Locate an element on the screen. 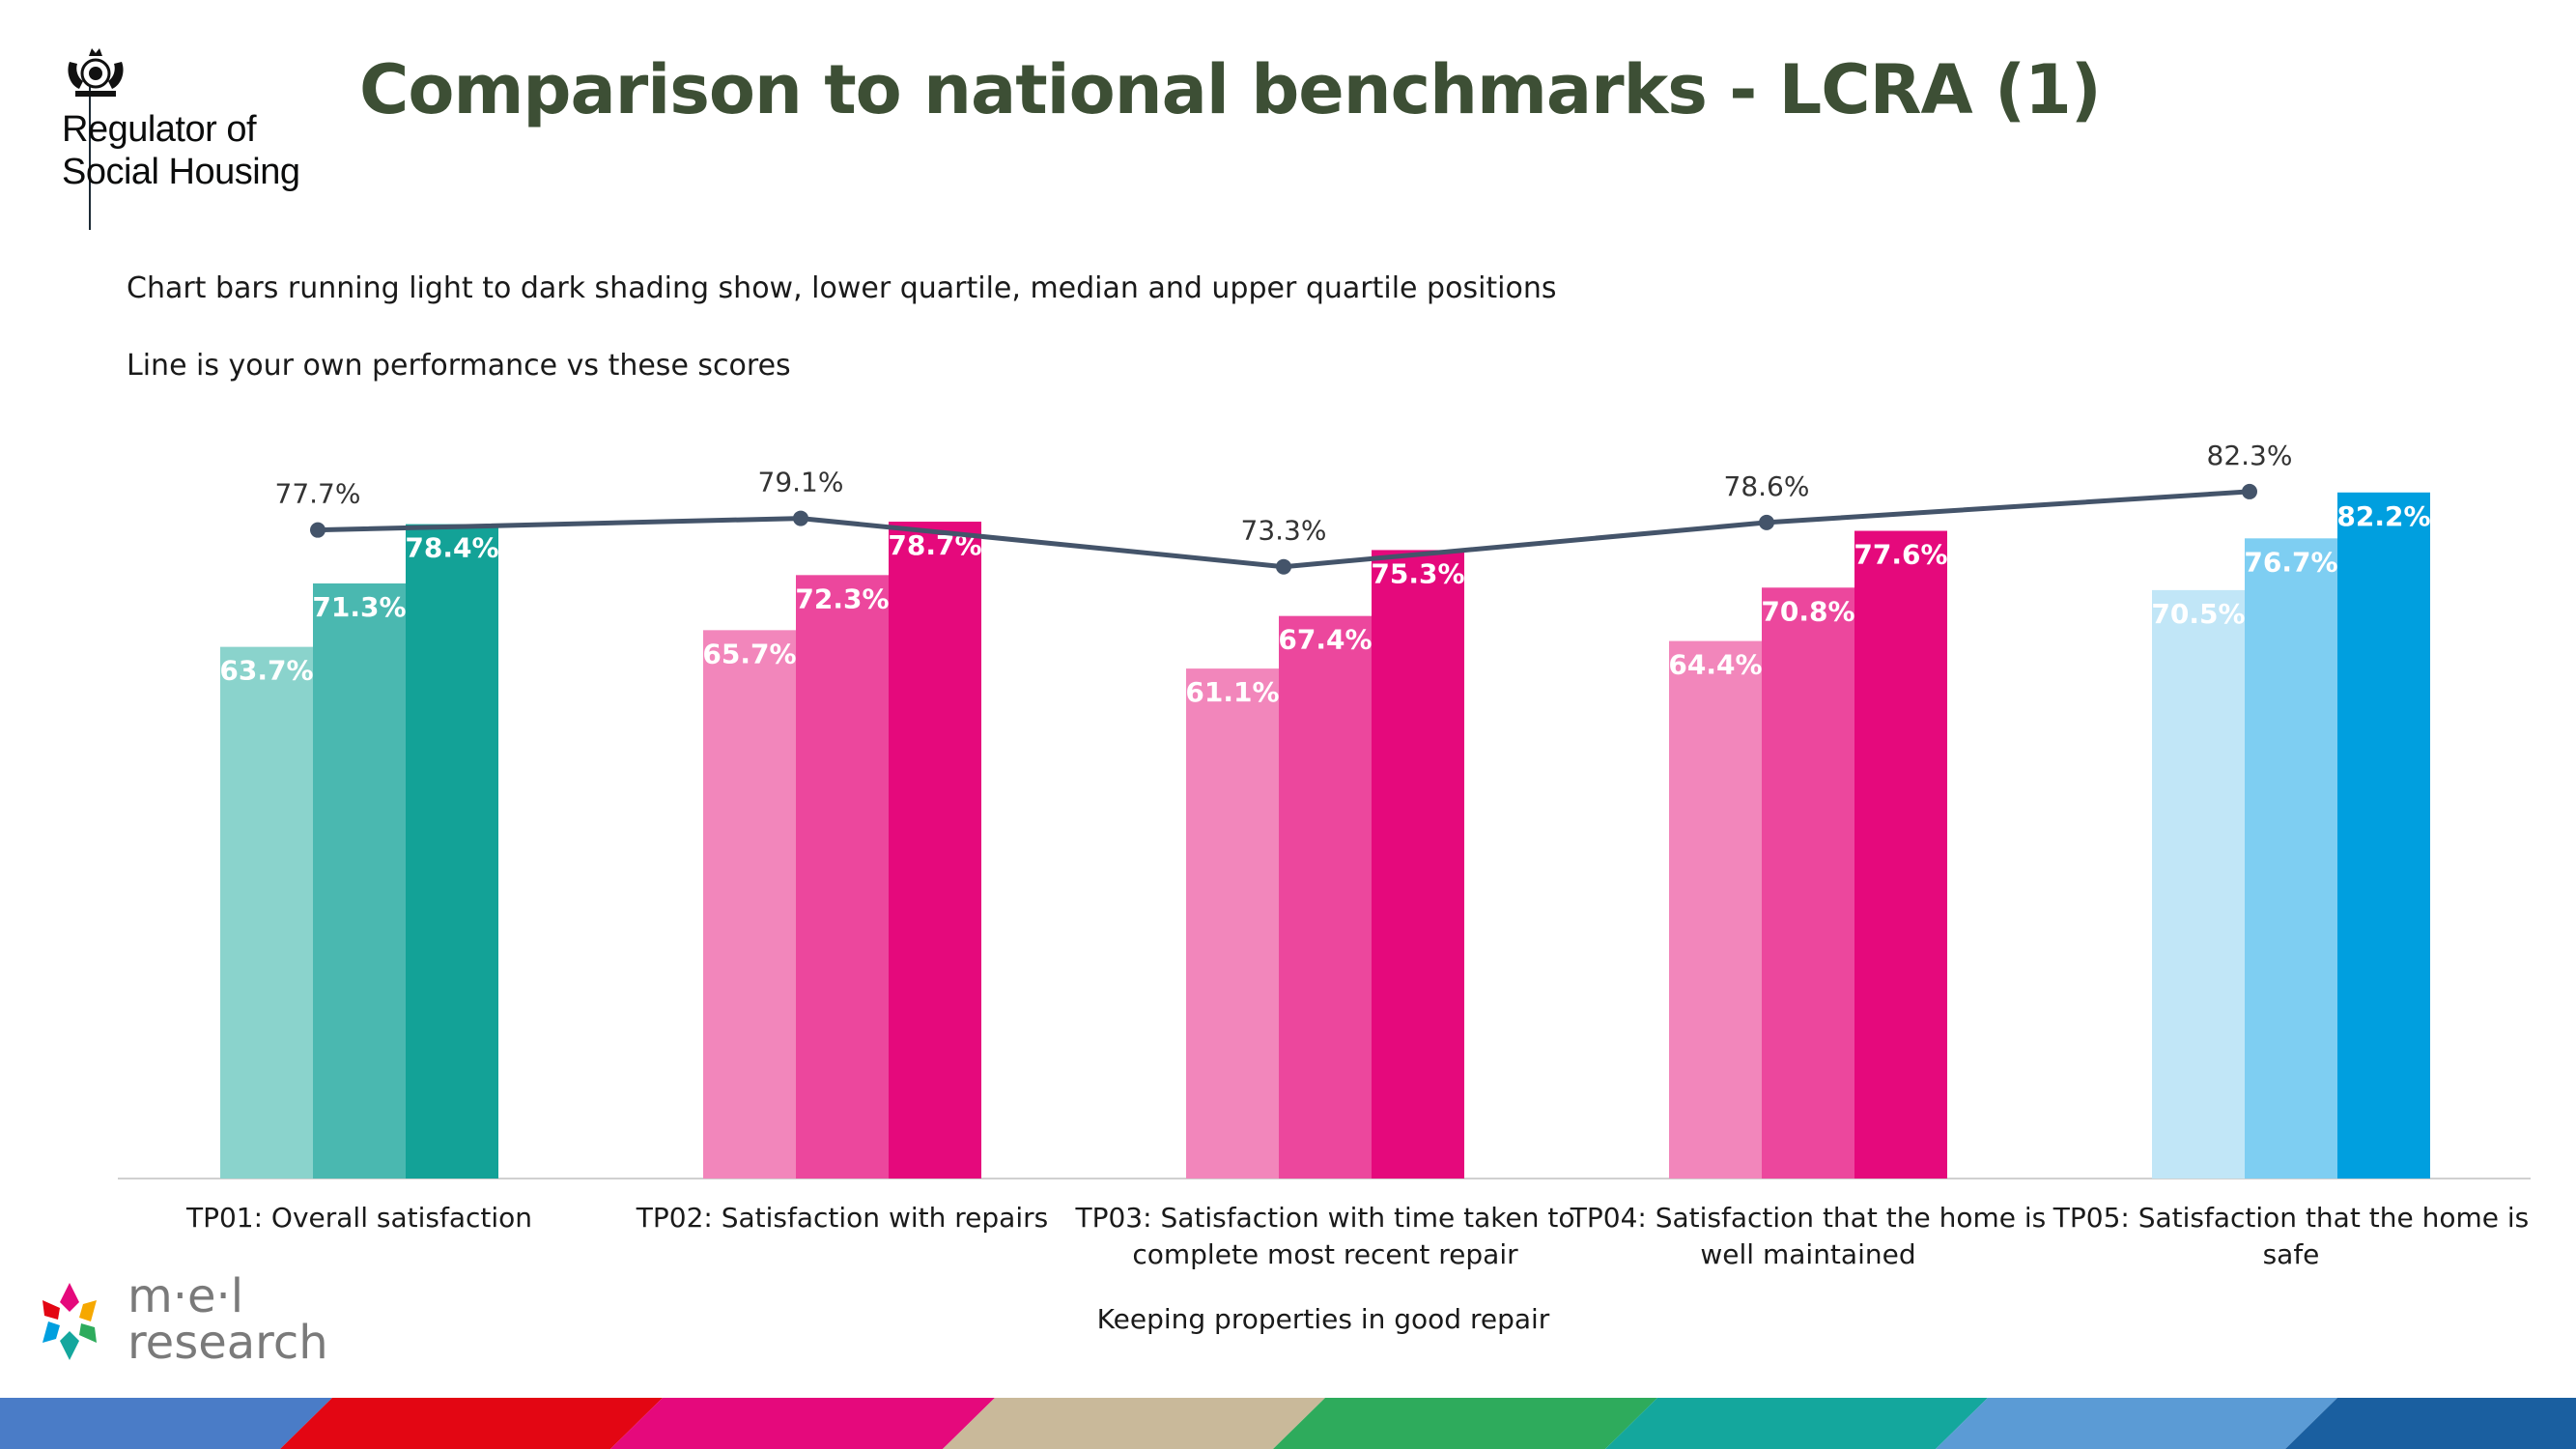 The height and width of the screenshot is (1449, 2576). bar-data-label: 70.8% is located at coordinates (1807, 611).